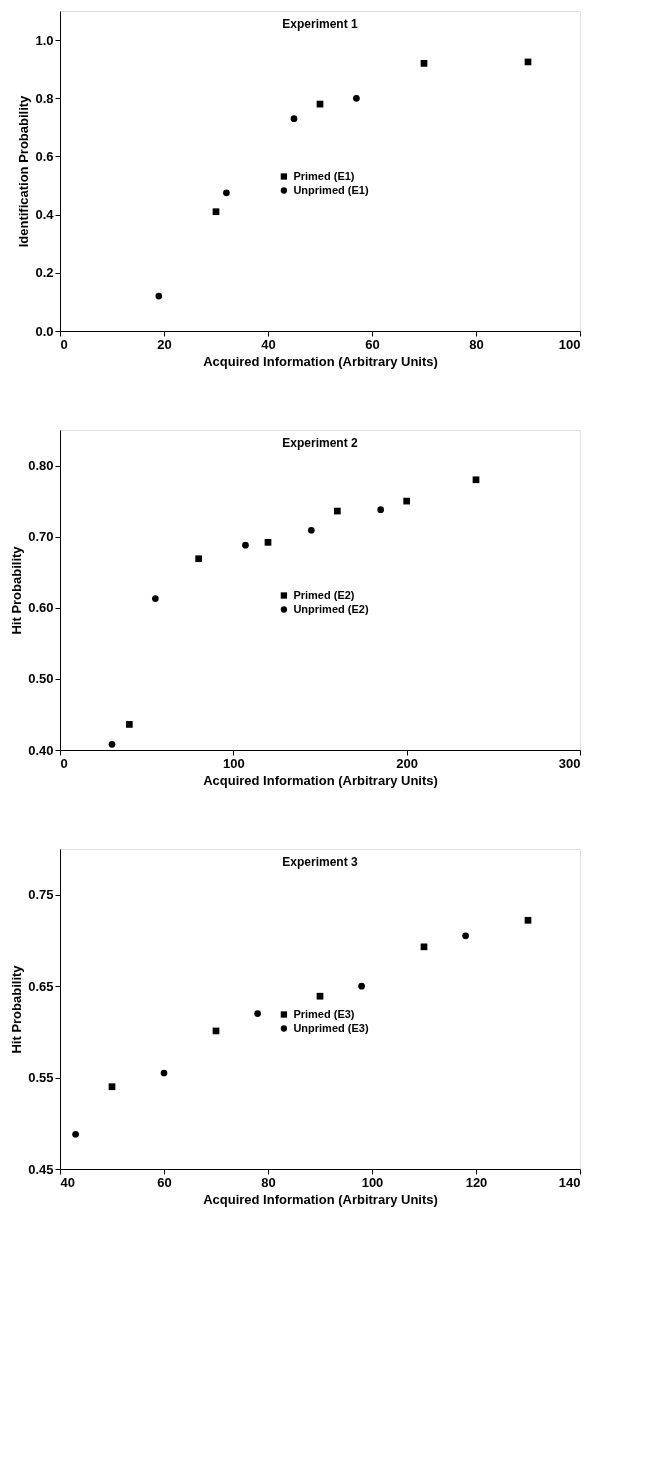  Describe the element at coordinates (41, 1078) in the screenshot. I see `y-tick-label: 0.55` at that location.